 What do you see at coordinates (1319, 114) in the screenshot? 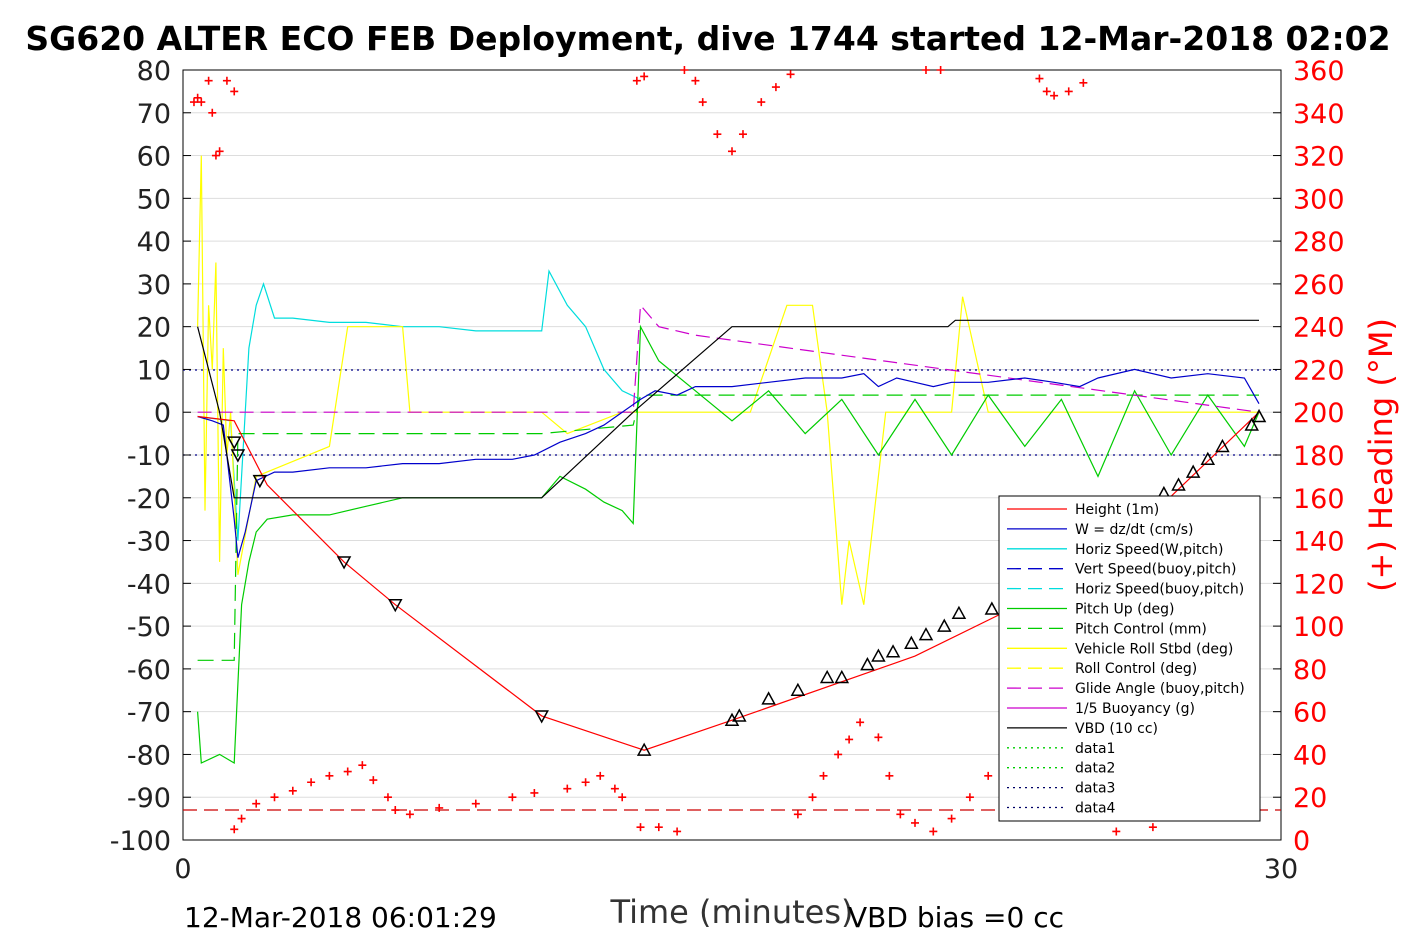
I see `y-tick-label-right: 340` at bounding box center [1319, 114].